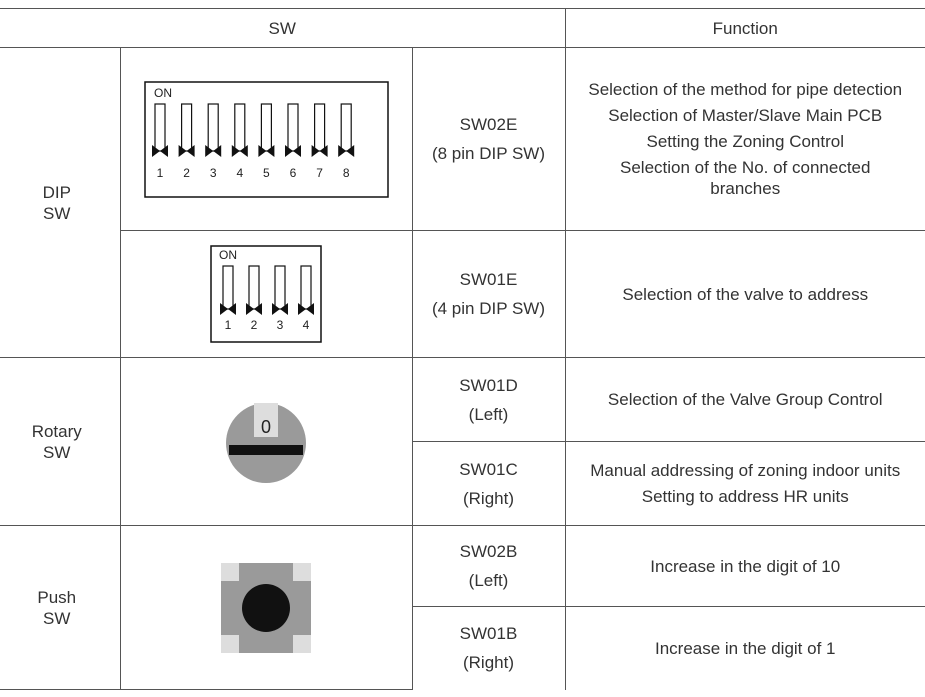  Describe the element at coordinates (745, 141) in the screenshot. I see `function-text: Setting the Zoning Control` at that location.